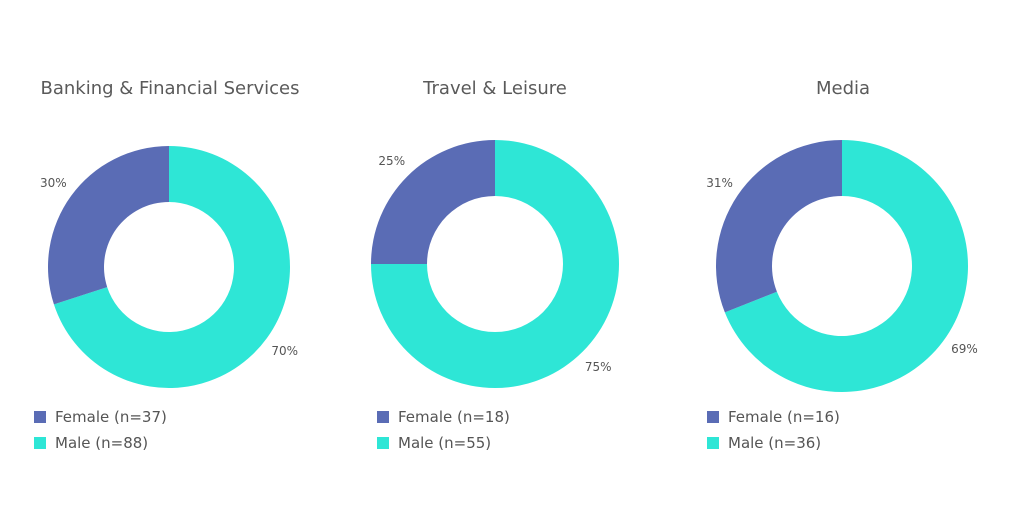 This screenshot has width=1024, height=512. I want to click on legend-item-male: Male (n=36), so click(773, 443).